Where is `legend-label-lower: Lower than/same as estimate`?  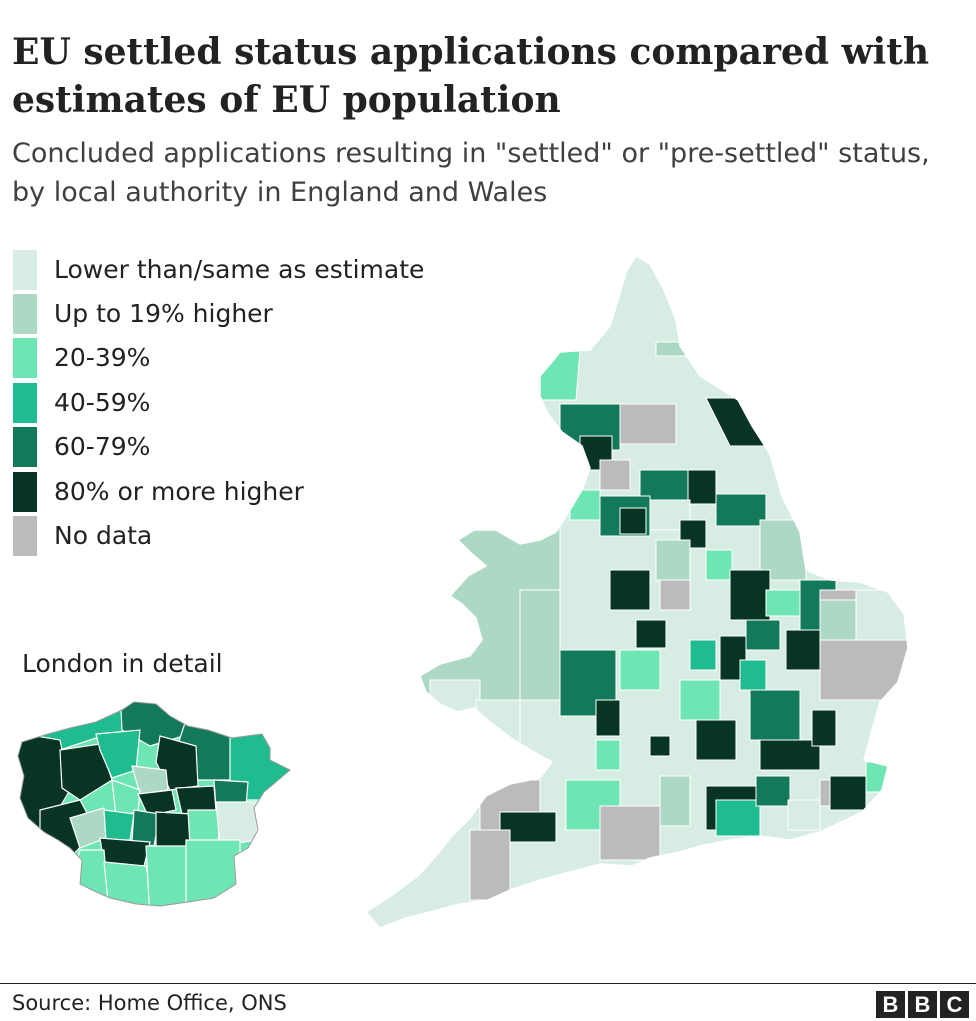
legend-label-lower: Lower than/same as estimate is located at coordinates (239, 269).